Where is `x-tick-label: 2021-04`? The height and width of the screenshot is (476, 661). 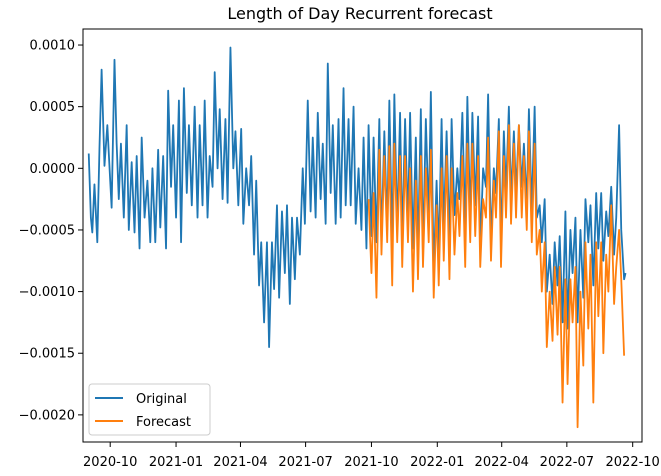
x-tick-label: 2021-04 is located at coordinates (240, 462).